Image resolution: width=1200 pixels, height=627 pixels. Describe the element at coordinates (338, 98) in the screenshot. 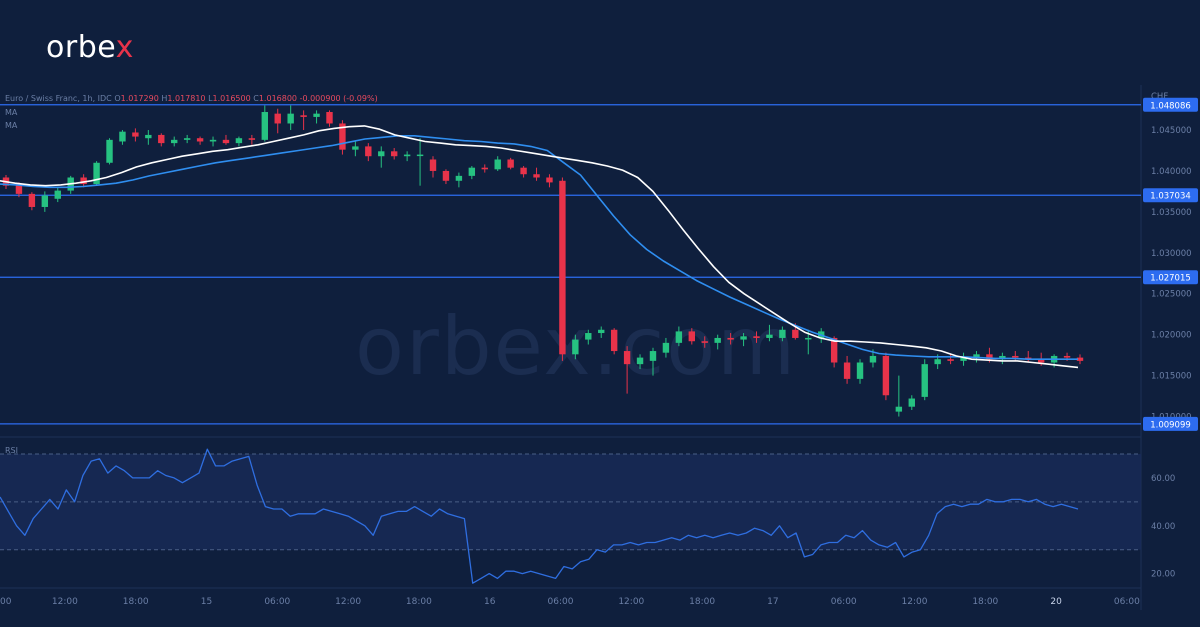

I see `change-value: -0.000900 (-0.09%)` at that location.